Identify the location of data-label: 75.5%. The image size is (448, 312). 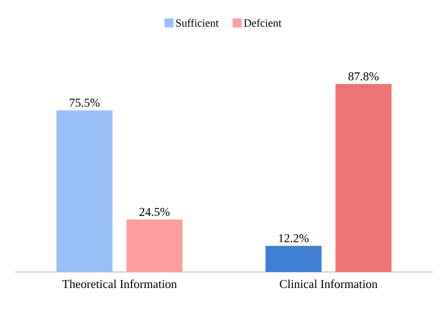
(85, 102).